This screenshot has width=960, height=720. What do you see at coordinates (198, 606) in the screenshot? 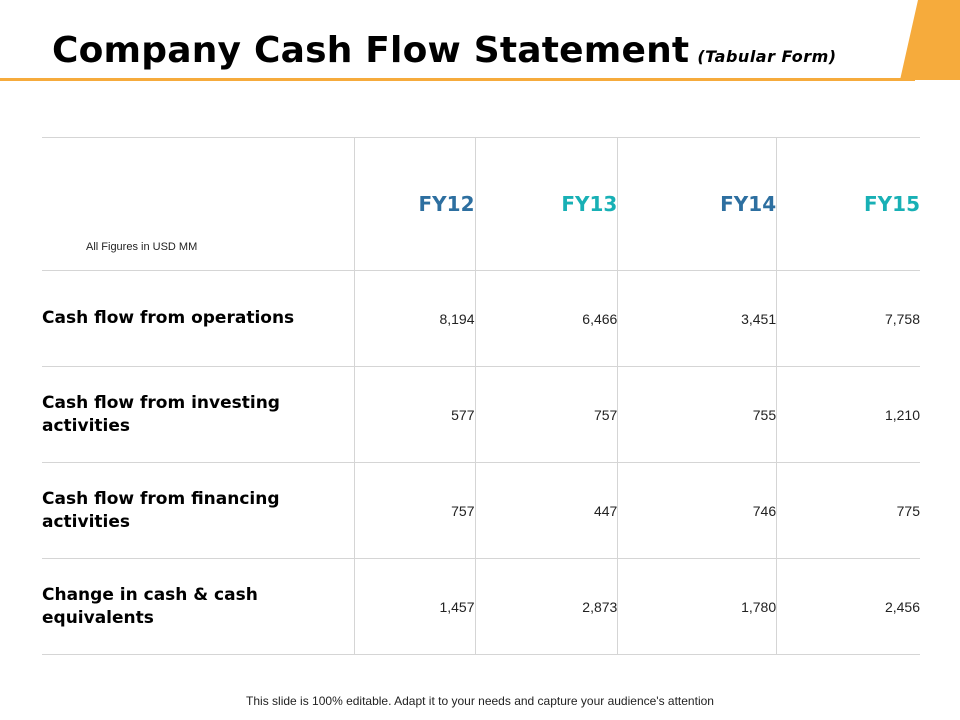
I see `row-label-change-in-cash: Change in cash & cash equivalents` at bounding box center [198, 606].